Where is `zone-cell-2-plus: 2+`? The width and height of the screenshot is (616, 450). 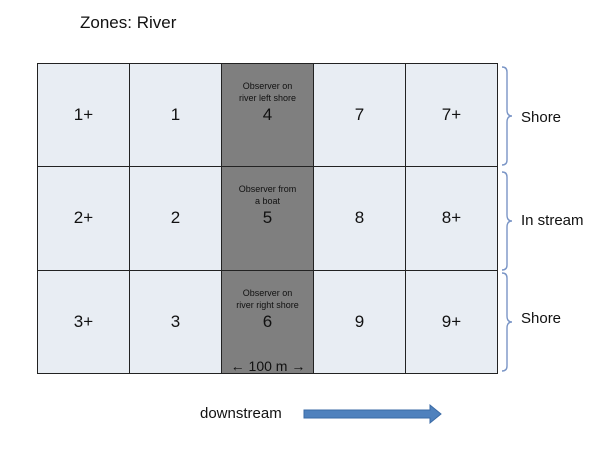 zone-cell-2-plus: 2+ is located at coordinates (84, 219).